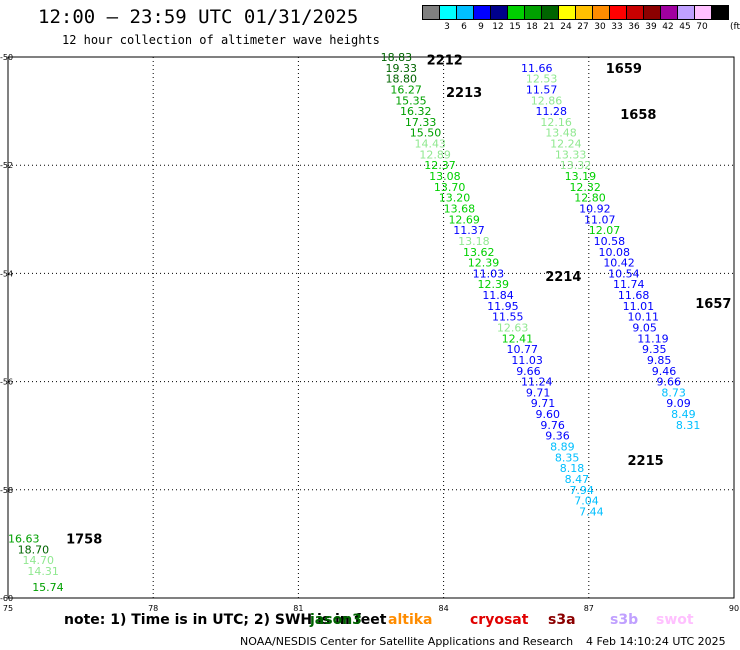 The height and width of the screenshot is (650, 740). I want to click on x-tick-label: 81, so click(298, 608).